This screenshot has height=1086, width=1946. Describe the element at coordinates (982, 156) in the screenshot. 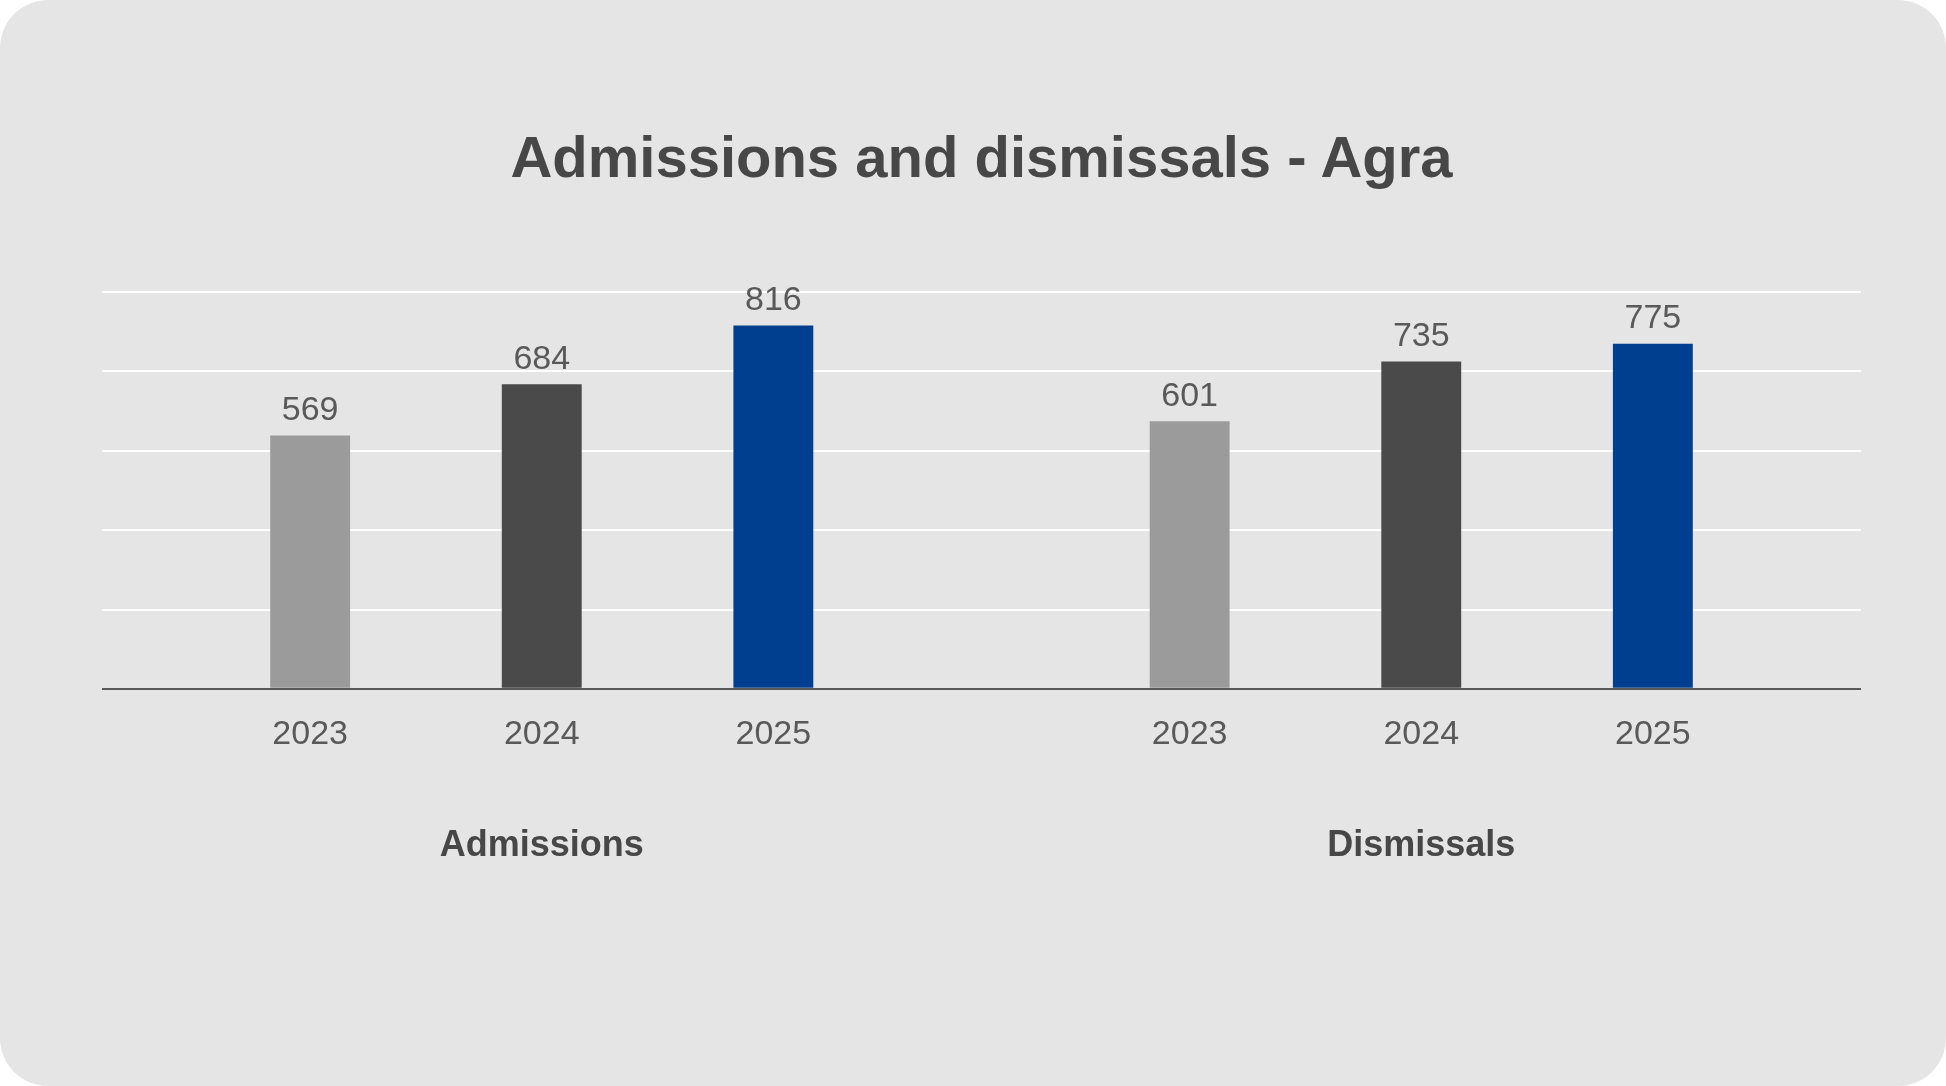

I see `chart-title: Admissions and dismissals - Agra` at that location.